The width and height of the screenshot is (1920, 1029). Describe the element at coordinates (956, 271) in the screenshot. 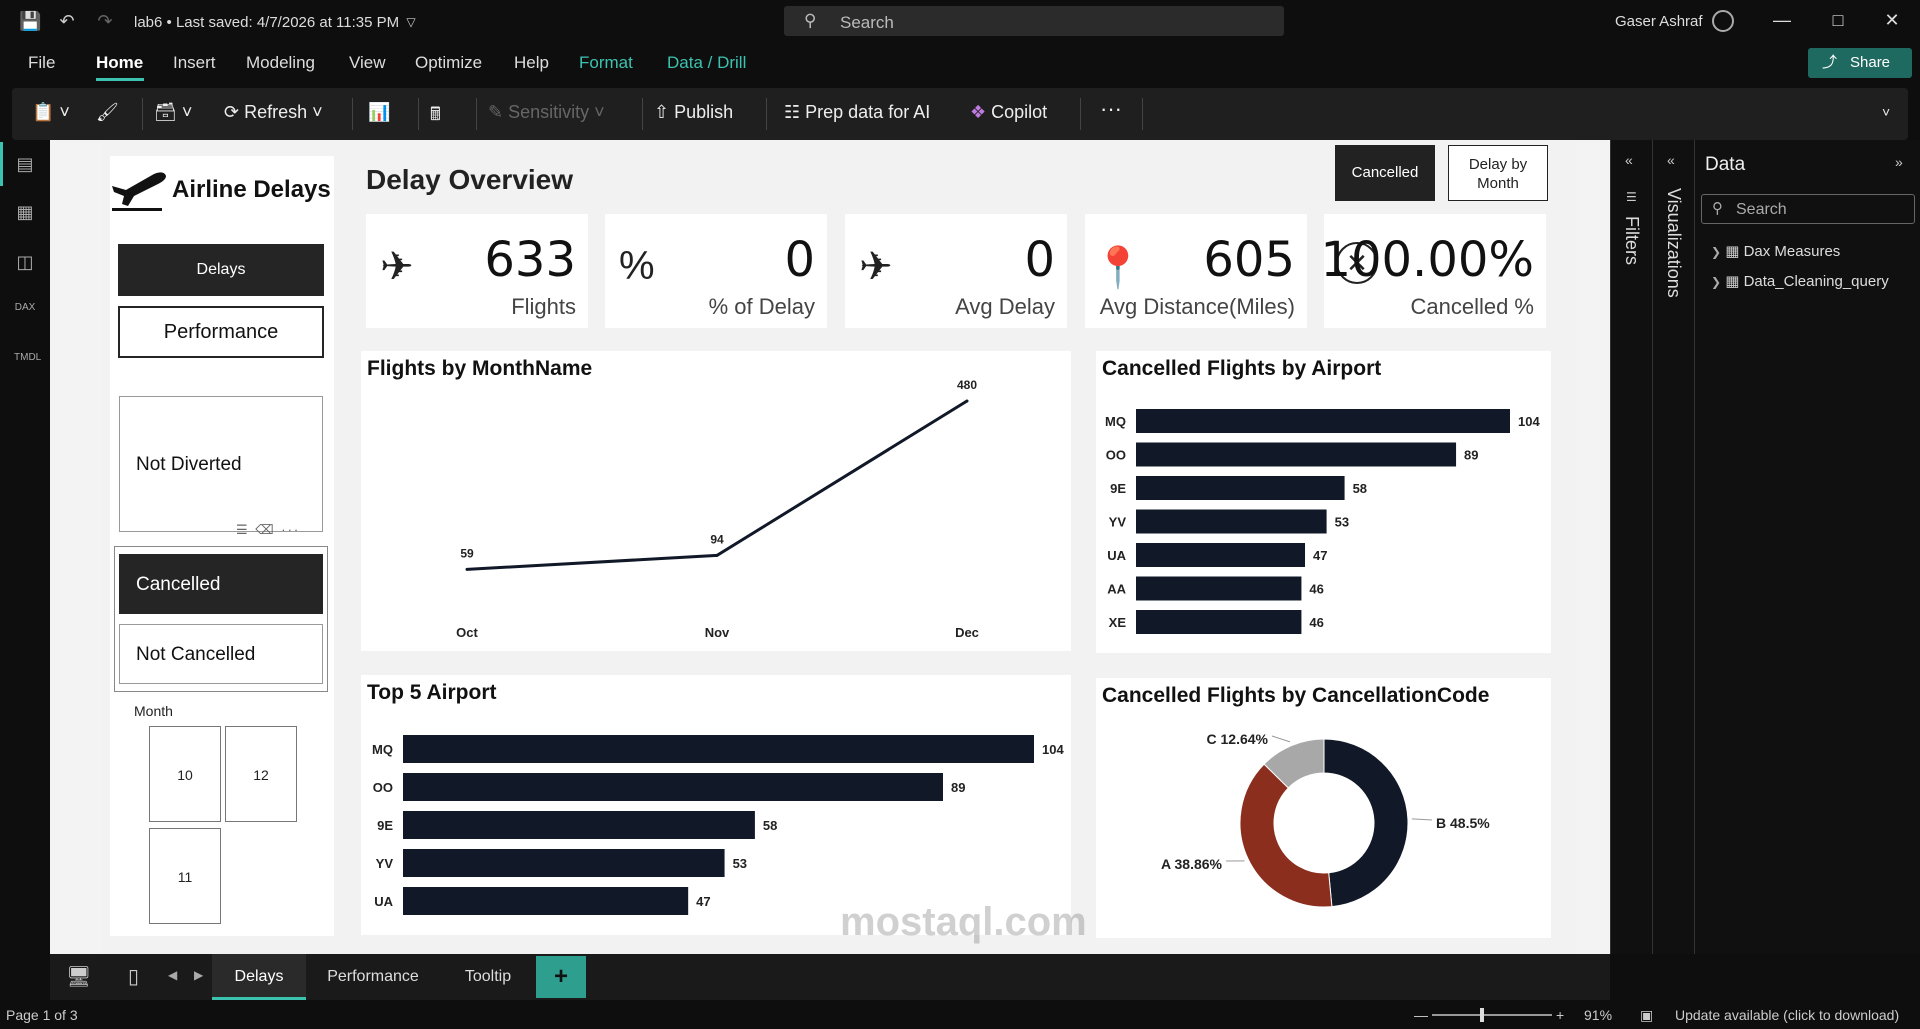

I see `kpi-avg-delay: ✈ 0 Avg Delay` at that location.